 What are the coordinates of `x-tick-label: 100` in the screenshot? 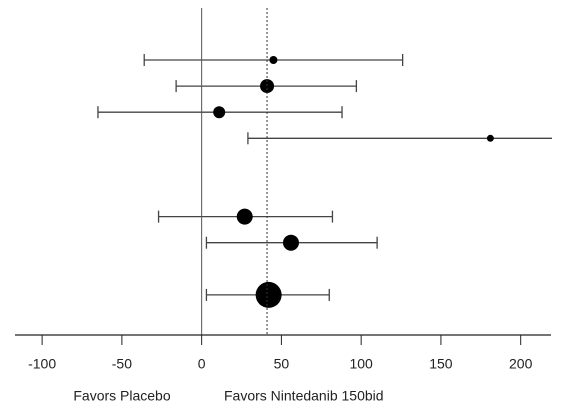 It's located at (361, 364).